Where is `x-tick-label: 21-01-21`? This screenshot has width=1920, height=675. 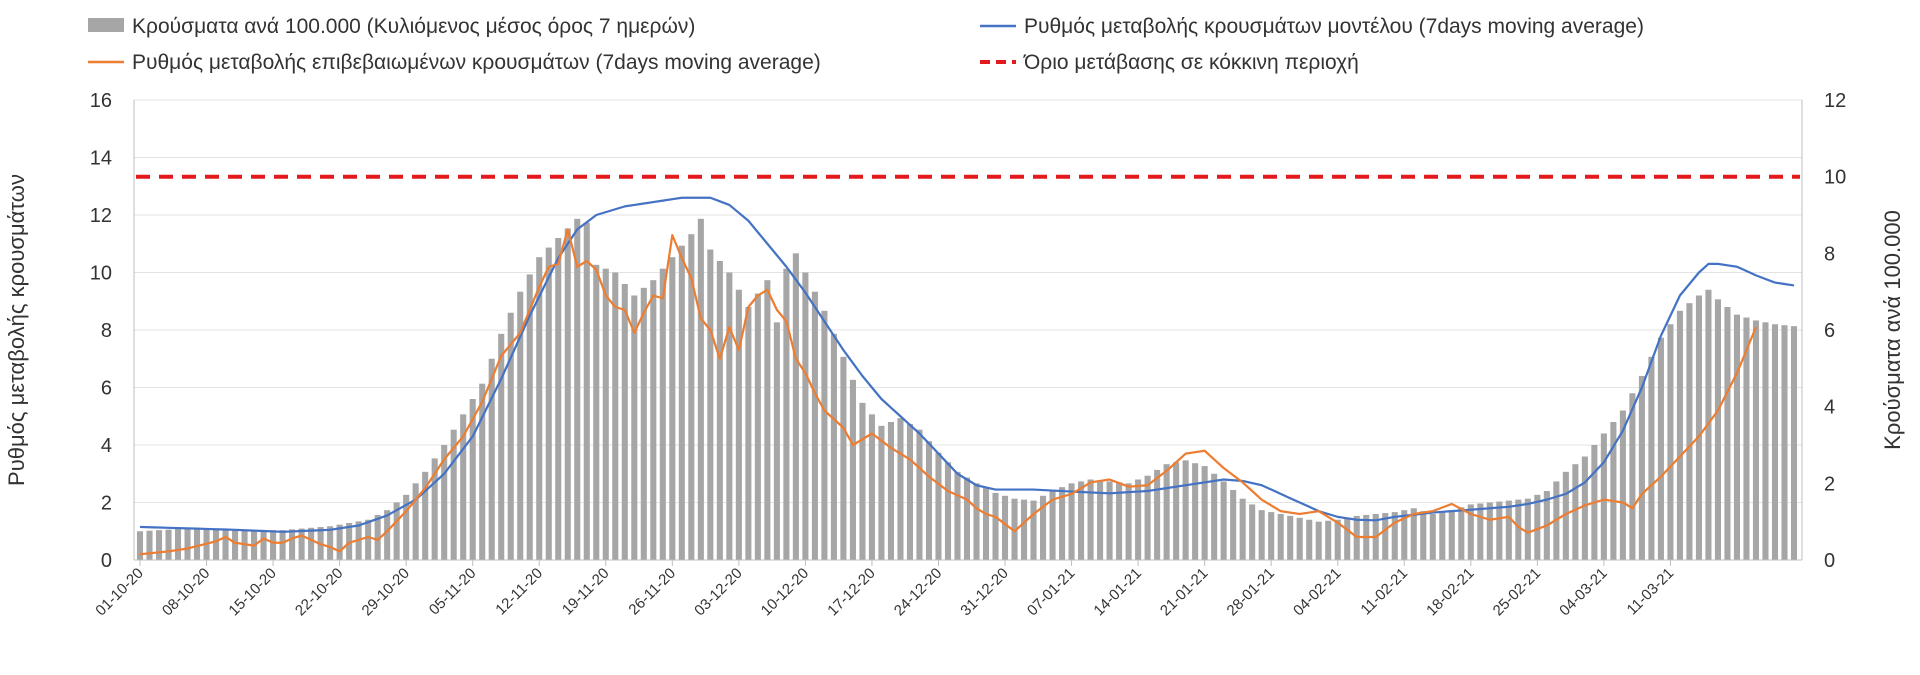
x-tick-label: 21-01-21 is located at coordinates (1184, 592).